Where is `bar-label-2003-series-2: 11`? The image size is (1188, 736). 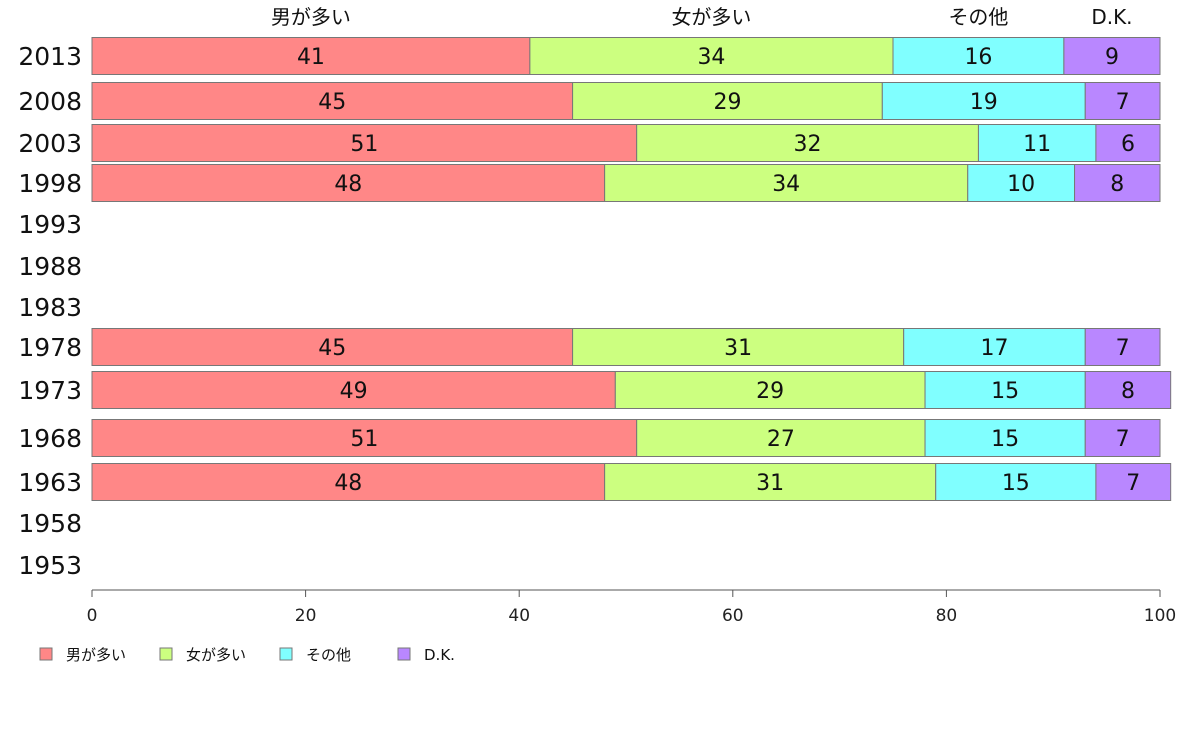
bar-label-2003-series-2: 11 is located at coordinates (1037, 144).